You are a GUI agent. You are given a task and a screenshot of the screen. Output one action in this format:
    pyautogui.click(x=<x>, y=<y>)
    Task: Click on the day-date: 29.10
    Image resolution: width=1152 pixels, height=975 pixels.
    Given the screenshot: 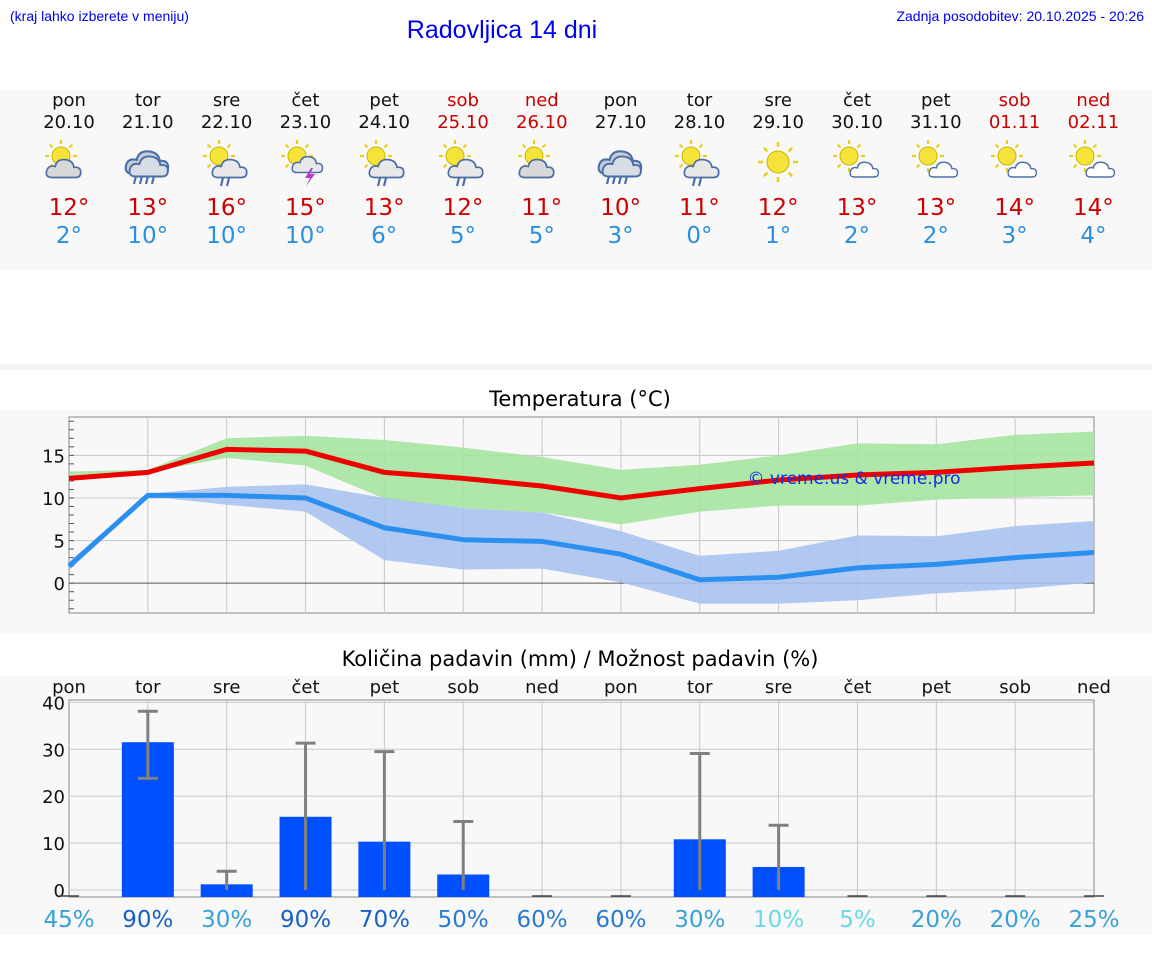 What is the action you would take?
    pyautogui.click(x=778, y=122)
    